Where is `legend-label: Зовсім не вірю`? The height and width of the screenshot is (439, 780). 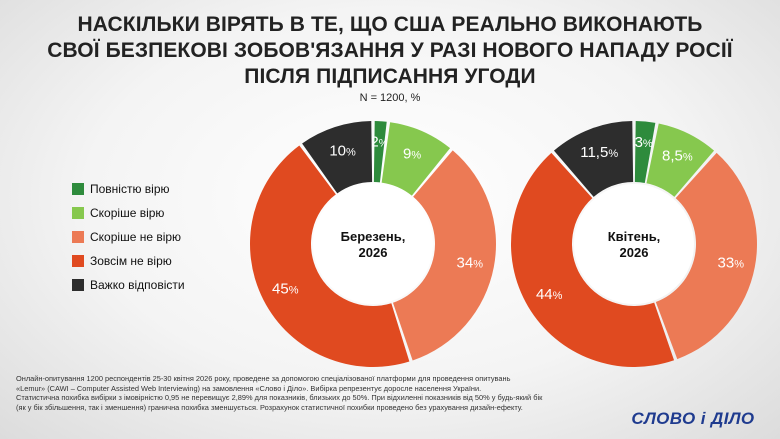
legend-label: Зовсім не вірю is located at coordinates (131, 261).